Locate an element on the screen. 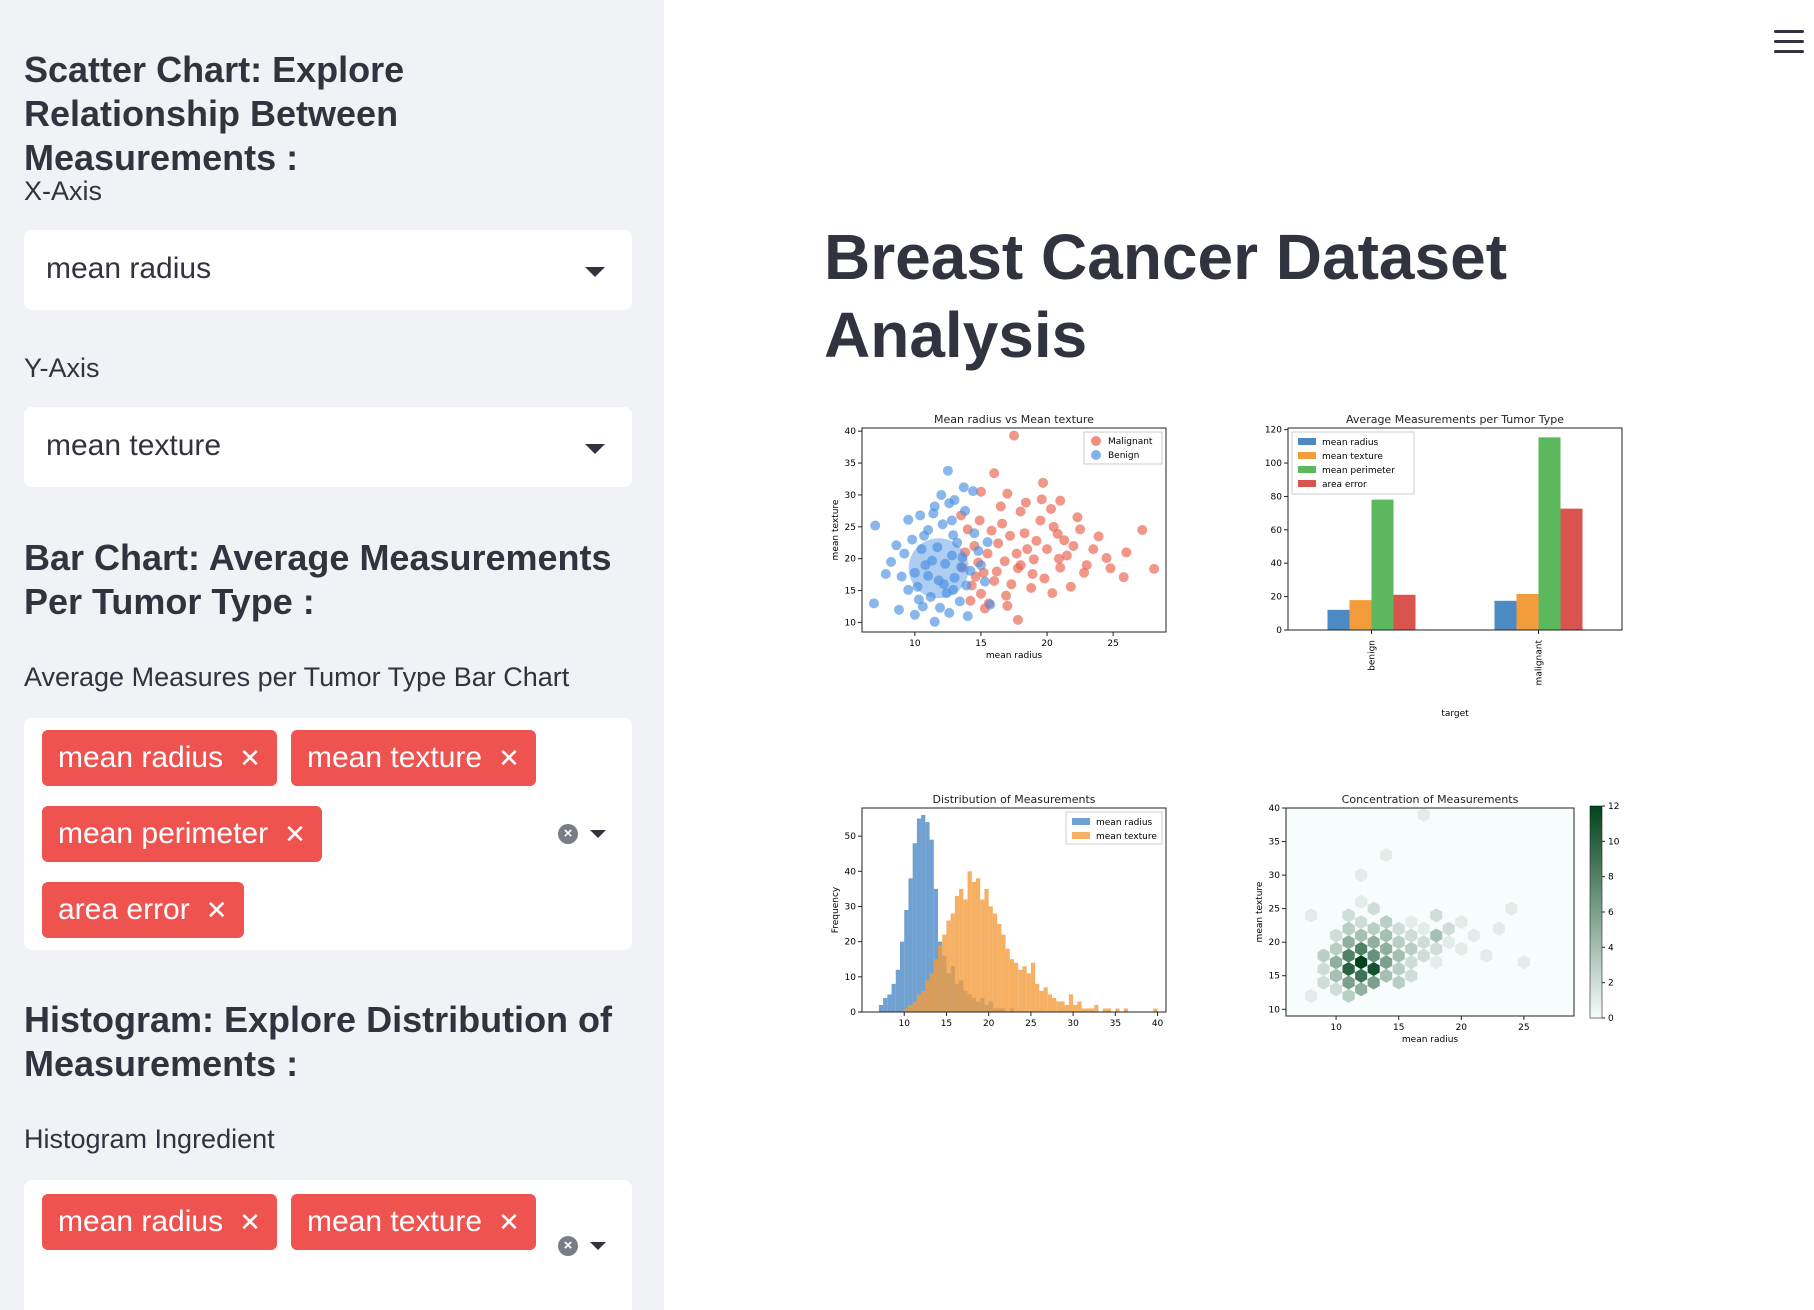 Image resolution: width=1814 pixels, height=1310 pixels. hist-multiselect: mean radius ✕ mean texture ✕ × is located at coordinates (328, 1245).